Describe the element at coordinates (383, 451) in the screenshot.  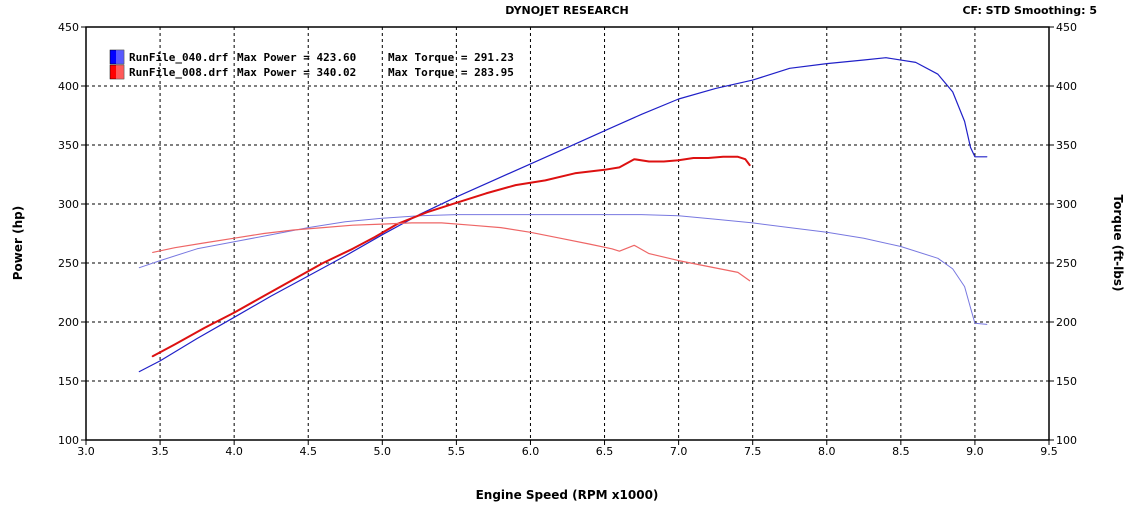
I see `x-tick-label: 5.0` at that location.